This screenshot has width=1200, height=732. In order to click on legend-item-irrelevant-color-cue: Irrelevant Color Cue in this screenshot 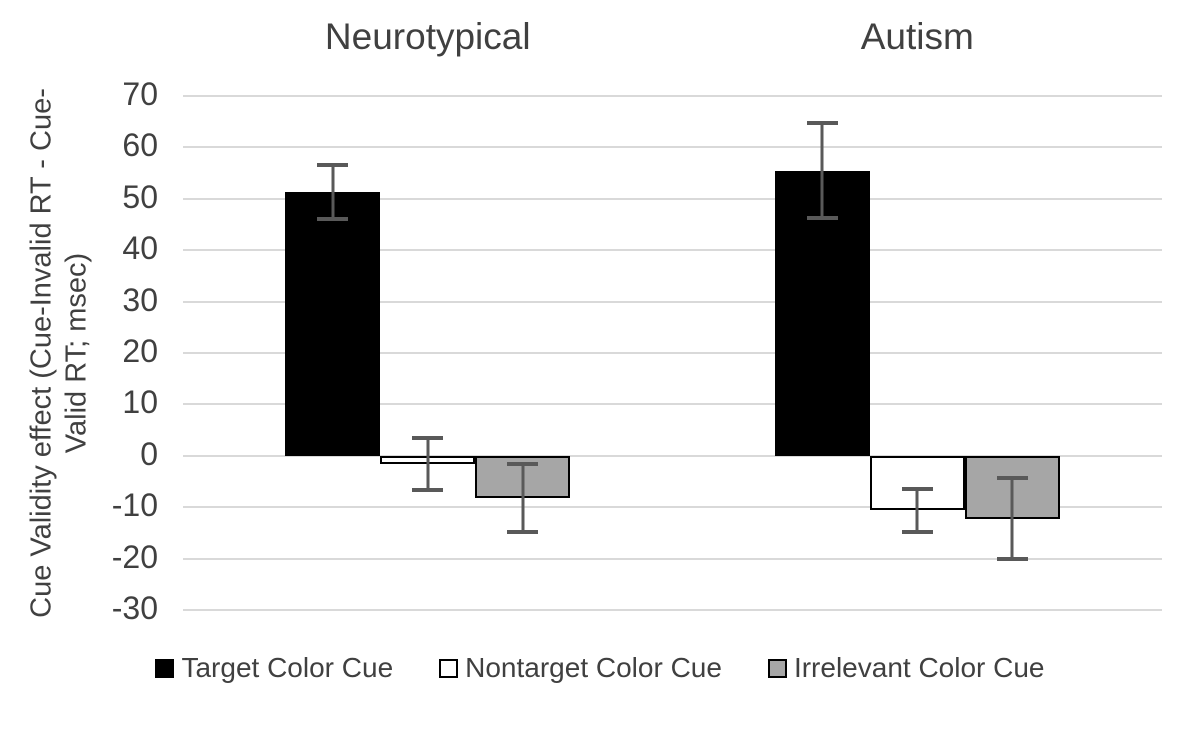, I will do `click(906, 668)`.